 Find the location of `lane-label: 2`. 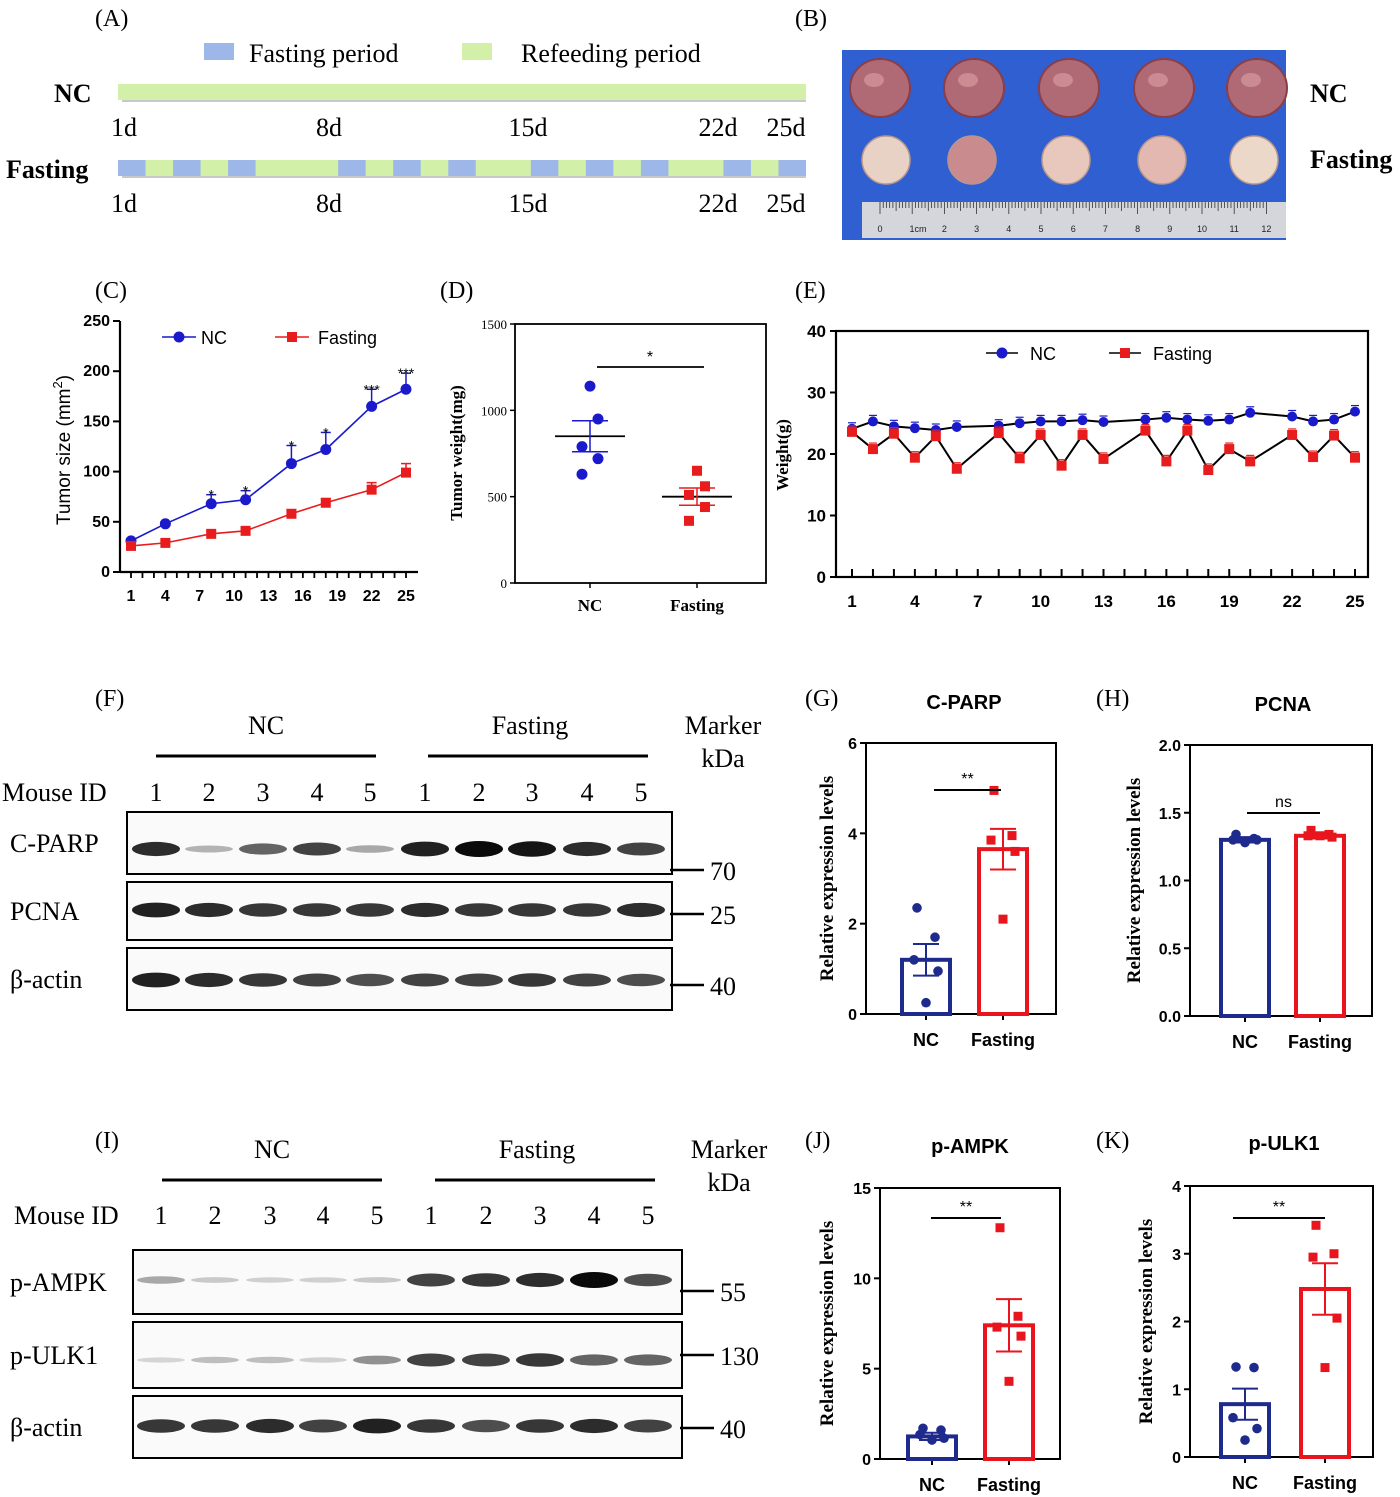

lane-label: 2 is located at coordinates (215, 1215).